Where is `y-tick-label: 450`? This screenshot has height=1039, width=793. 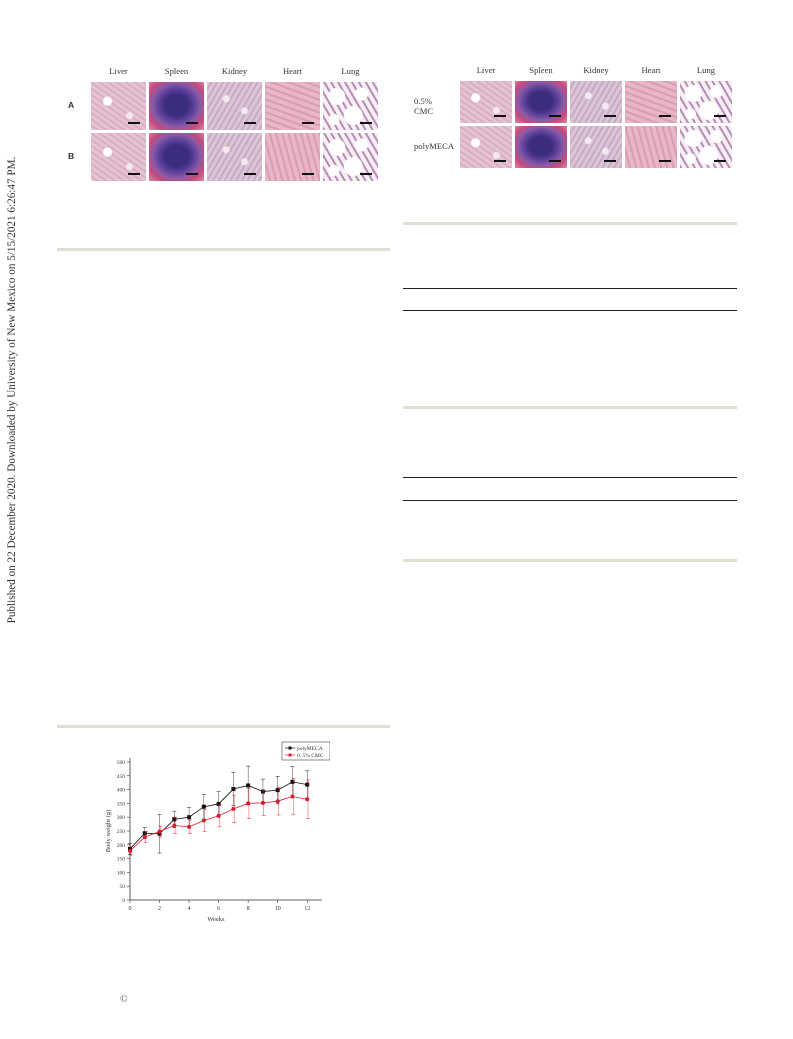 y-tick-label: 450 is located at coordinates (121, 777).